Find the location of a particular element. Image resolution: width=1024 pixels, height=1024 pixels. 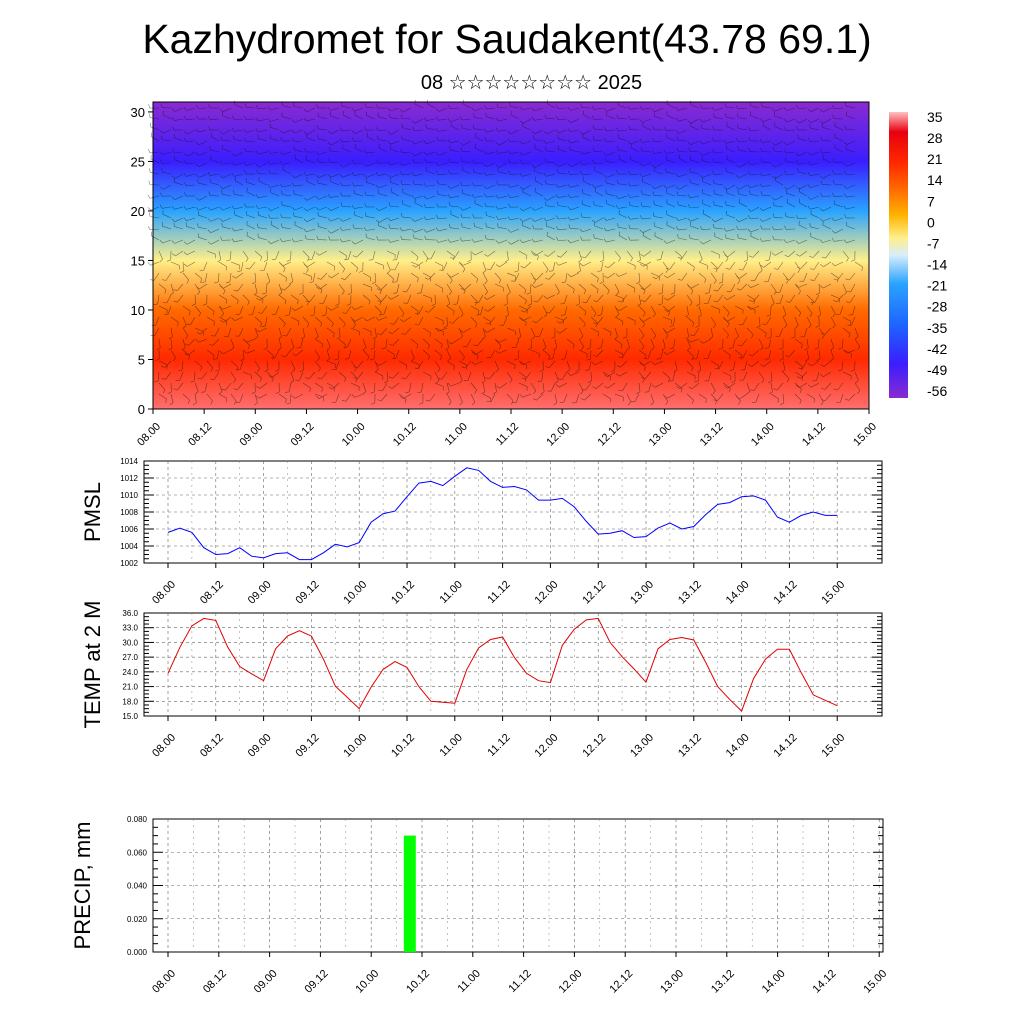

colorbar-label: 0 is located at coordinates (931, 222).